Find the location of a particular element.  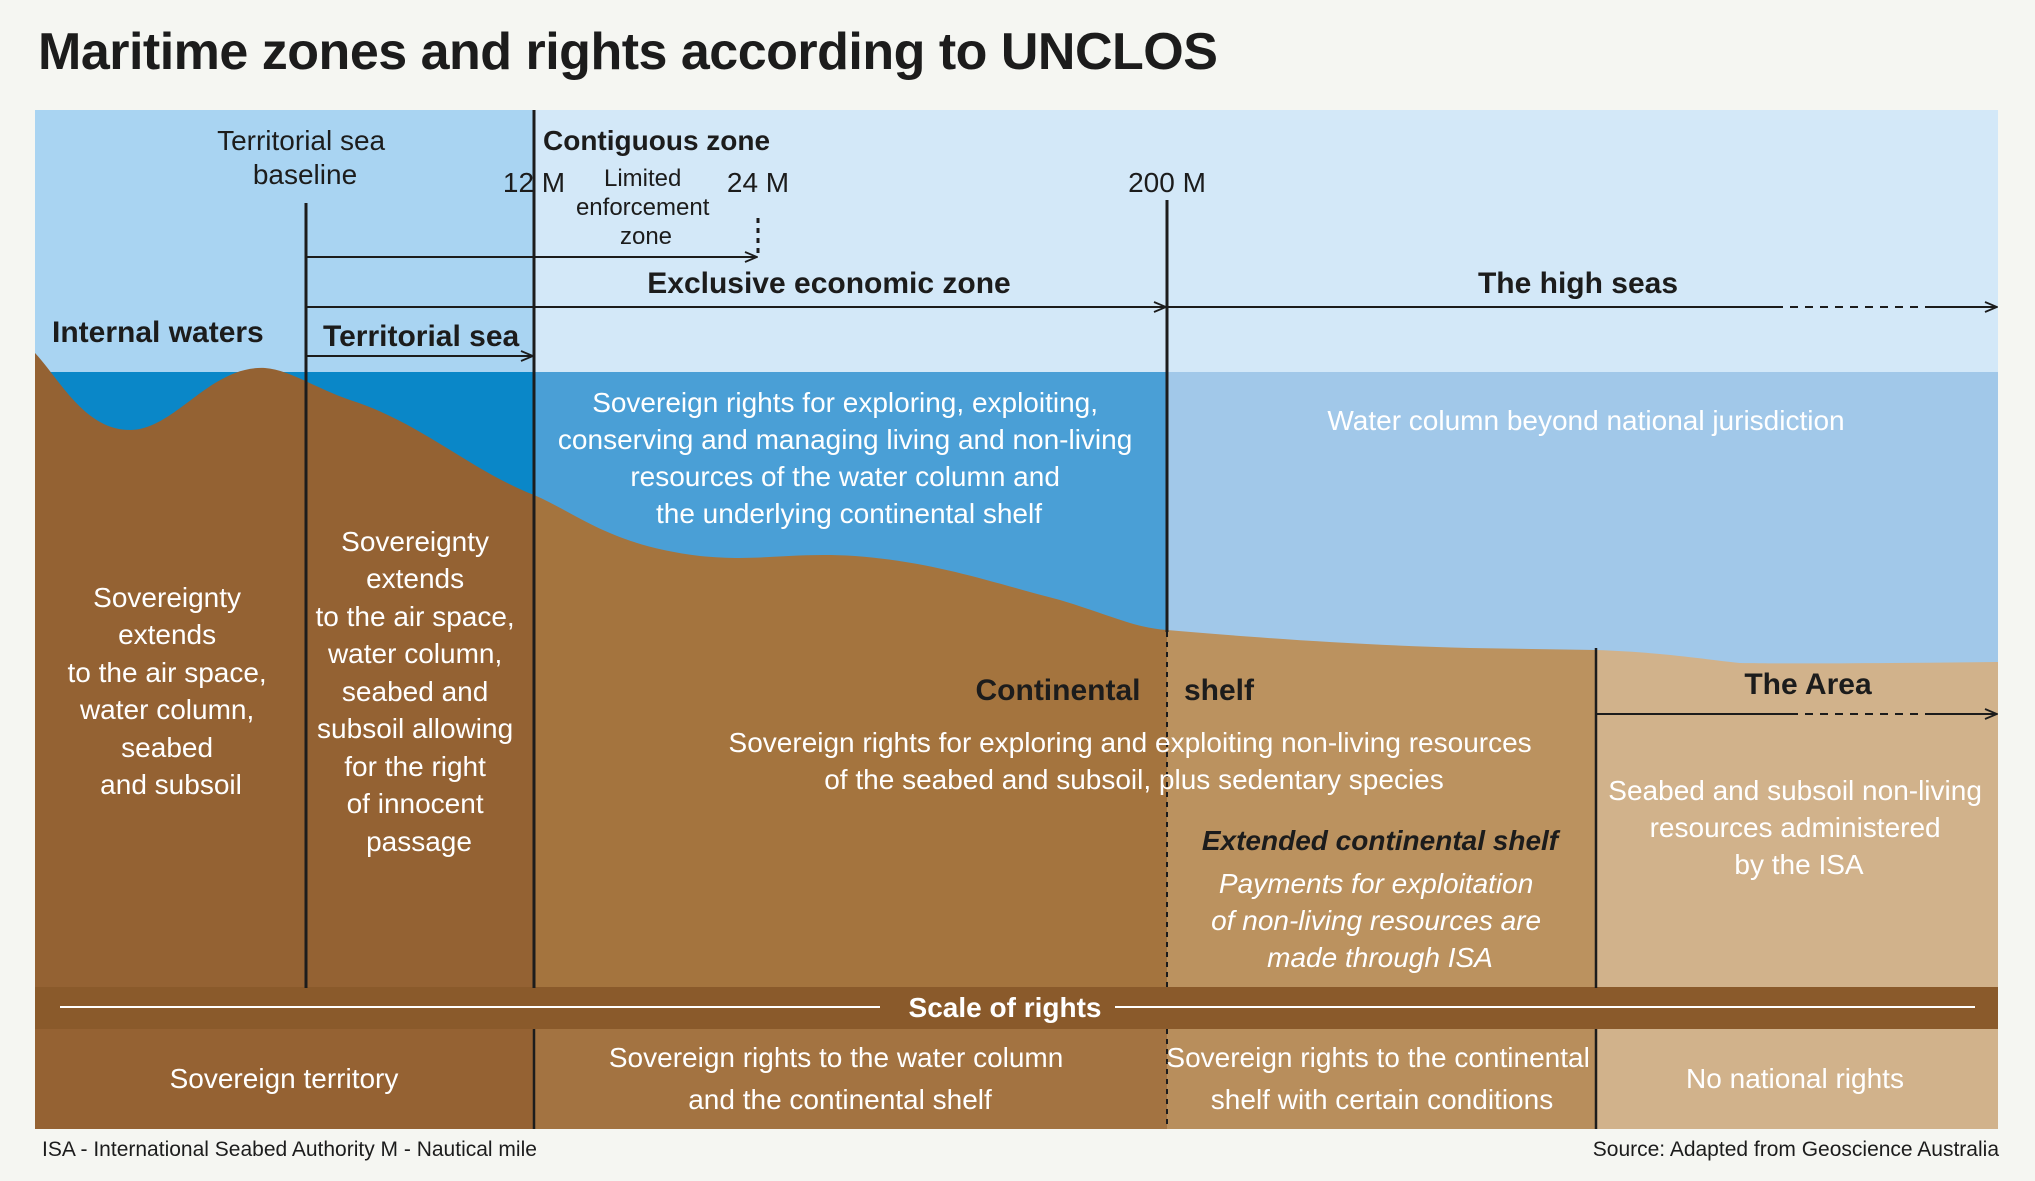

rights-none-text: No national rights is located at coordinates (1795, 1078).